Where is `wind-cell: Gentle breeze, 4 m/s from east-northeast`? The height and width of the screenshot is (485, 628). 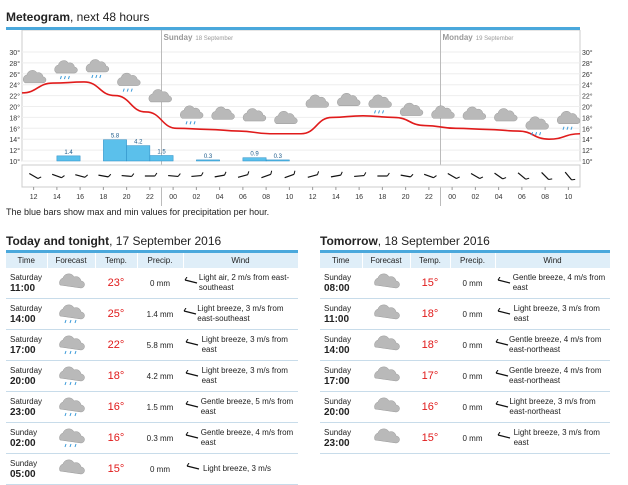 wind-cell: Gentle breeze, 4 m/s from east-northeast is located at coordinates (552, 345).